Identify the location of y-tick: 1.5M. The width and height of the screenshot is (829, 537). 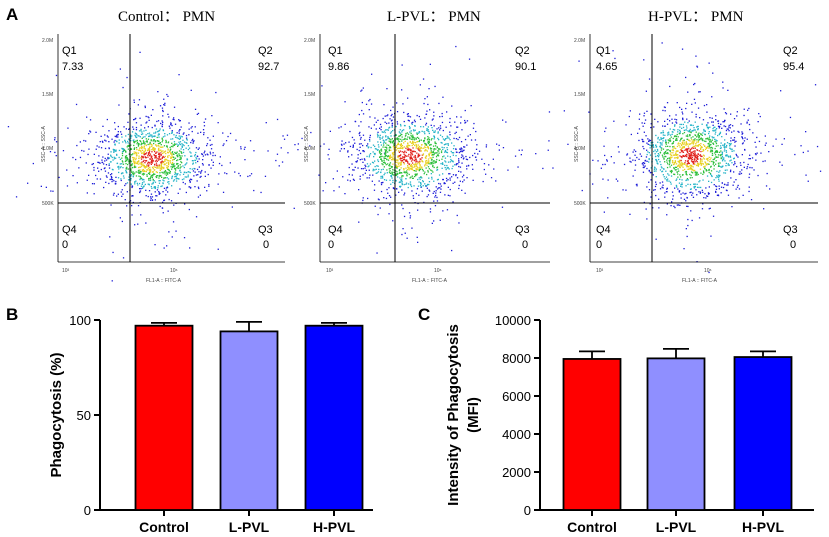
(309, 95).